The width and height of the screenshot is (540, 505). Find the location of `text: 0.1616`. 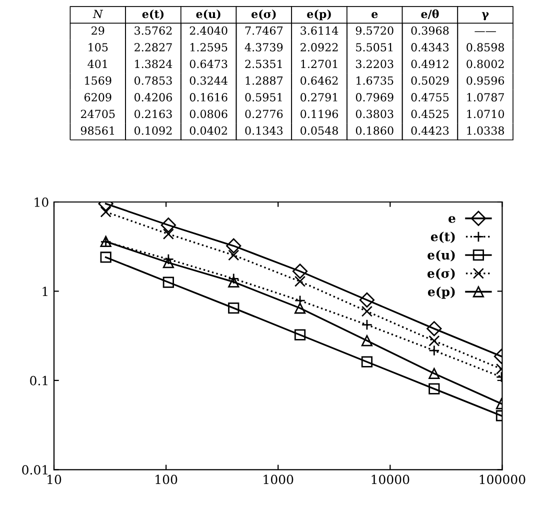

text: 0.1616 is located at coordinates (209, 97).